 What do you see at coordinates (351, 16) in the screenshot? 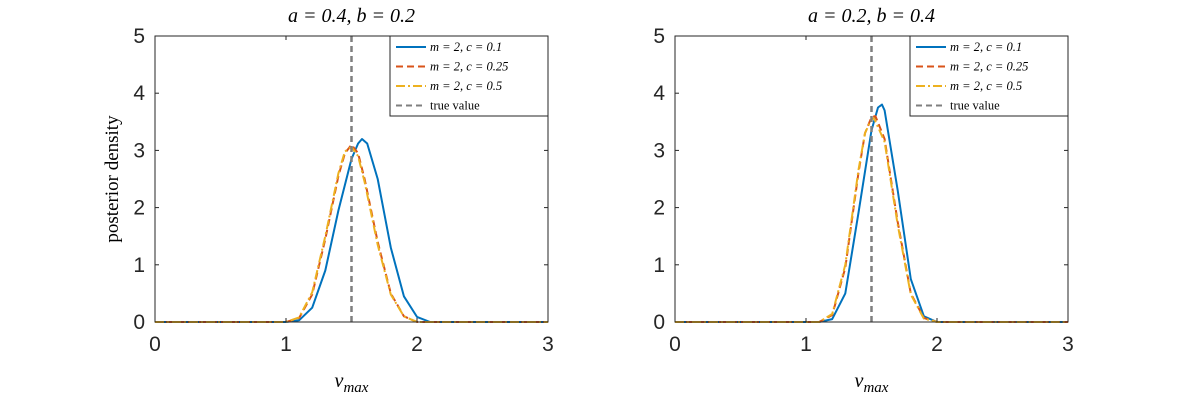
I see `chart-title: a = 0.4, b = 0.2` at bounding box center [351, 16].